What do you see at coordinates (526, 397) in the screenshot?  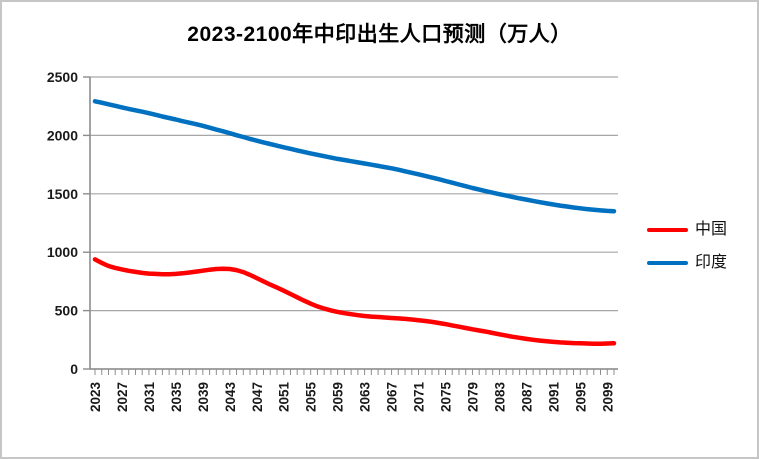 I see `x-tick-label: 2087` at bounding box center [526, 397].